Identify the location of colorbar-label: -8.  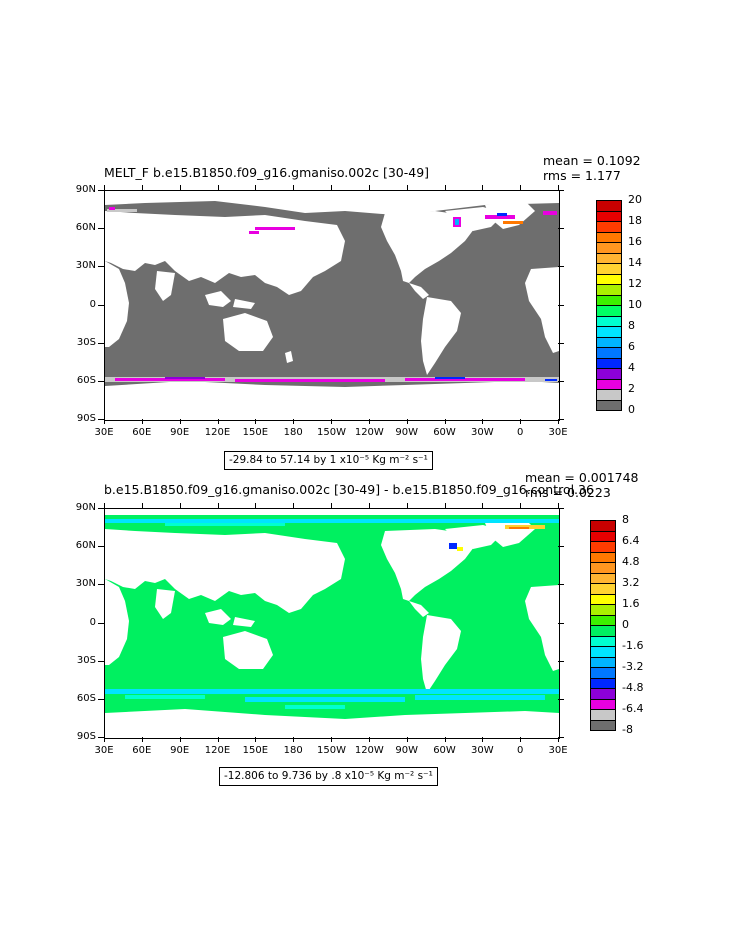
(627, 729).